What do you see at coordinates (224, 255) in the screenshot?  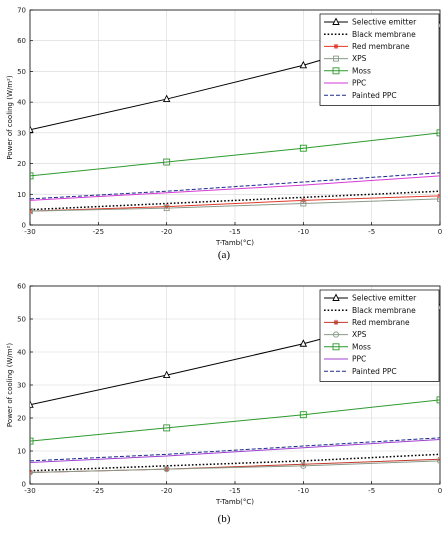 I see `figure-caption: (a)` at bounding box center [224, 255].